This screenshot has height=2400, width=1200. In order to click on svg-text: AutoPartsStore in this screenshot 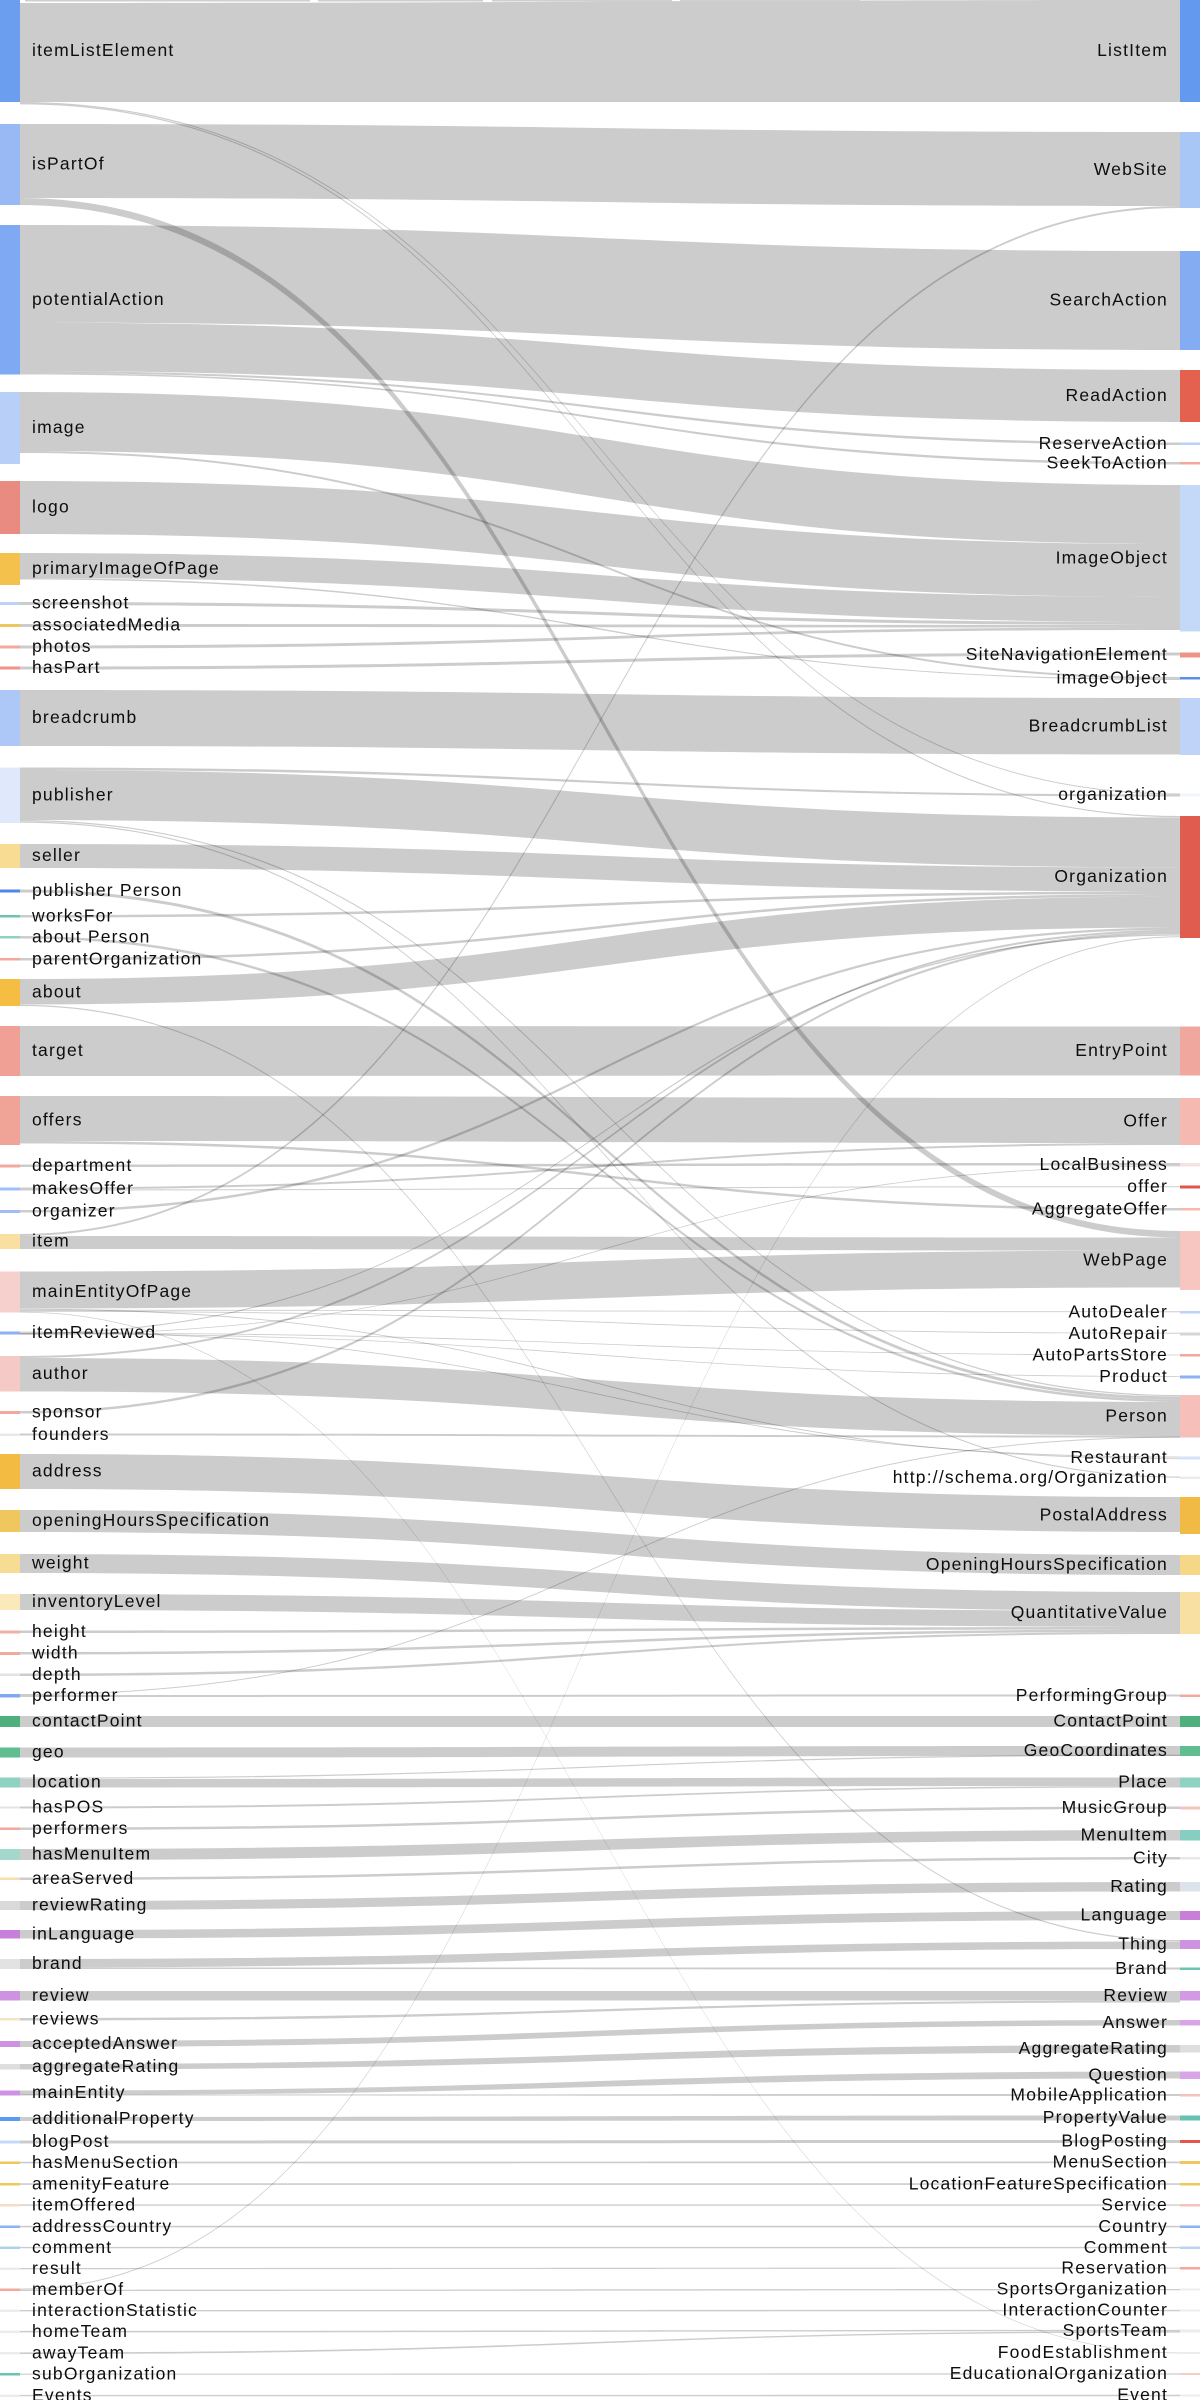, I will do `click(1100, 1354)`.